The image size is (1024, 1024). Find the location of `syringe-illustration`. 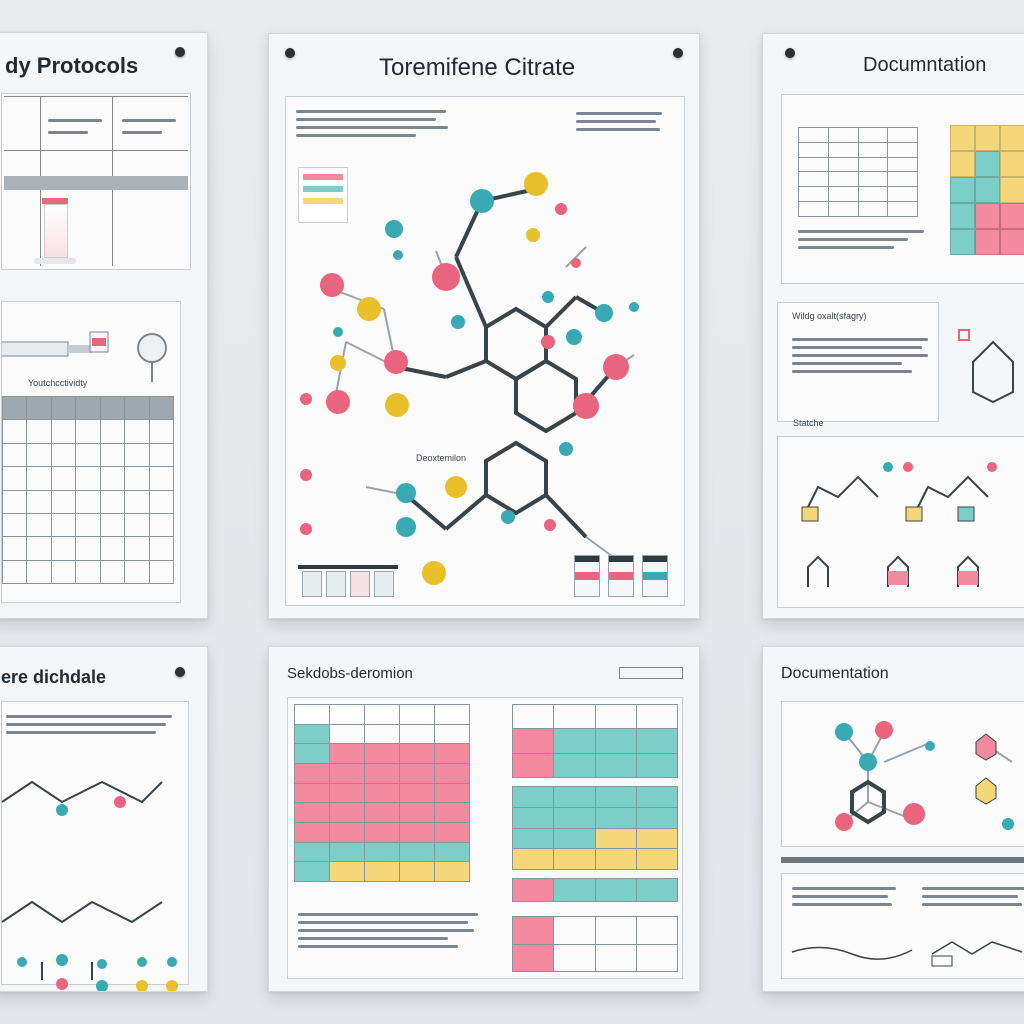

syringe-illustration is located at coordinates (84, 356).